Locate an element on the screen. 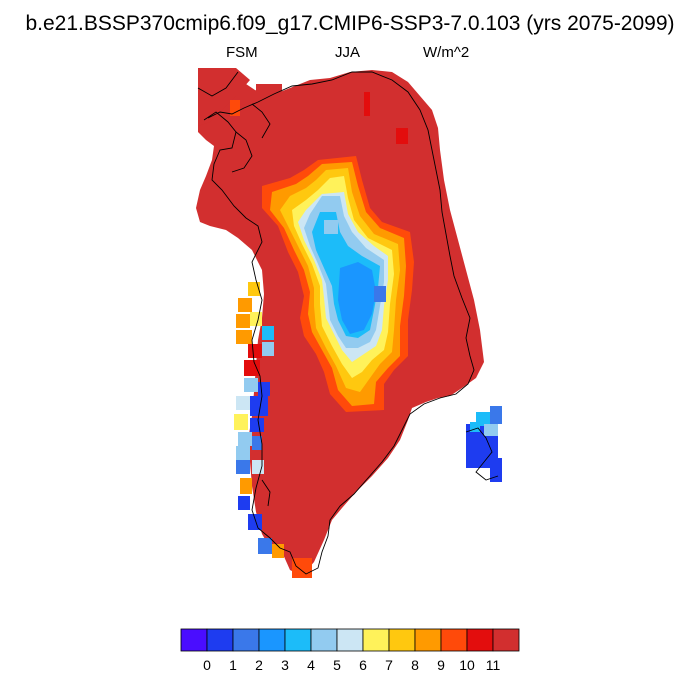  colorbar-tick-label: 10 is located at coordinates (467, 665).